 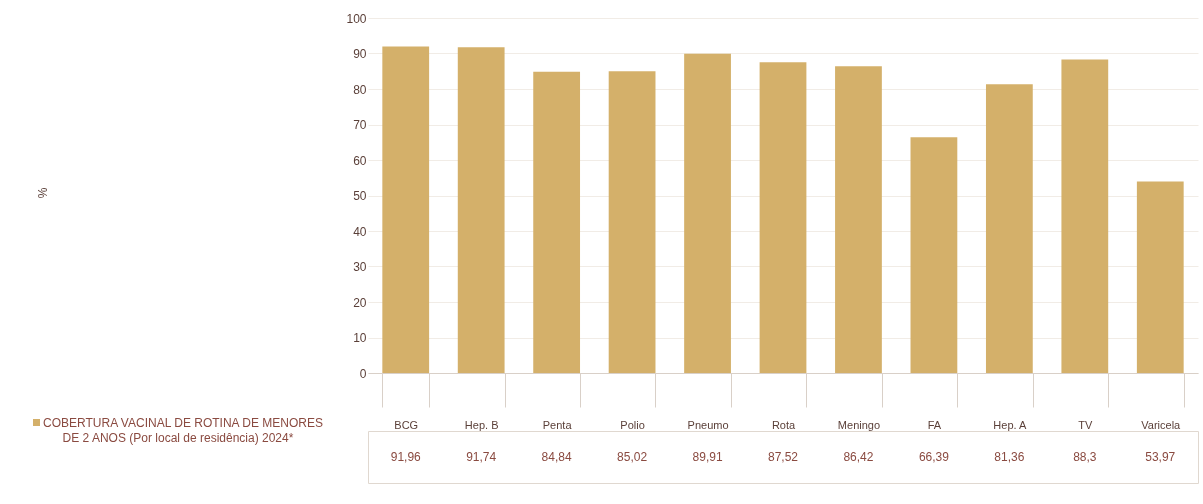 What do you see at coordinates (406, 424) in the screenshot?
I see `x-tick-label: BCG` at bounding box center [406, 424].